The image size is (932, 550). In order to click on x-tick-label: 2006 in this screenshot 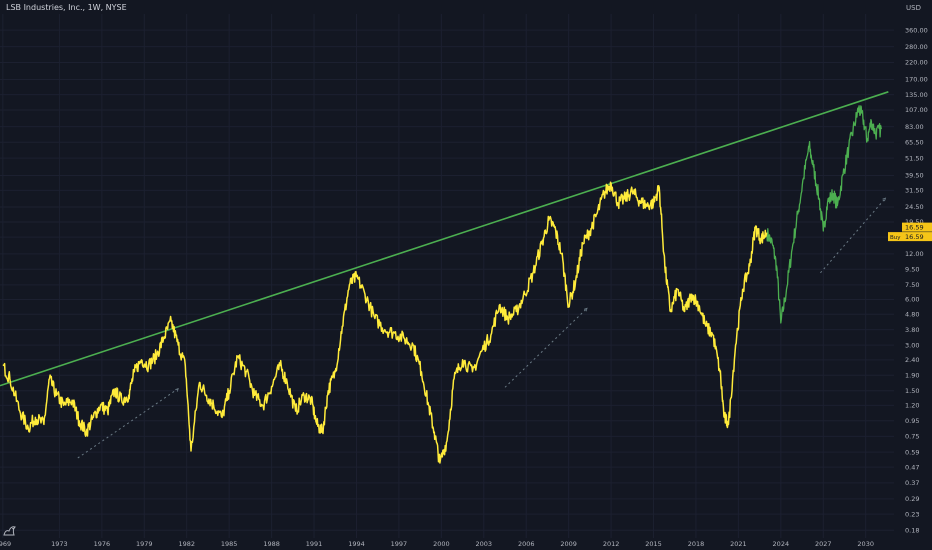, I will do `click(526, 544)`.